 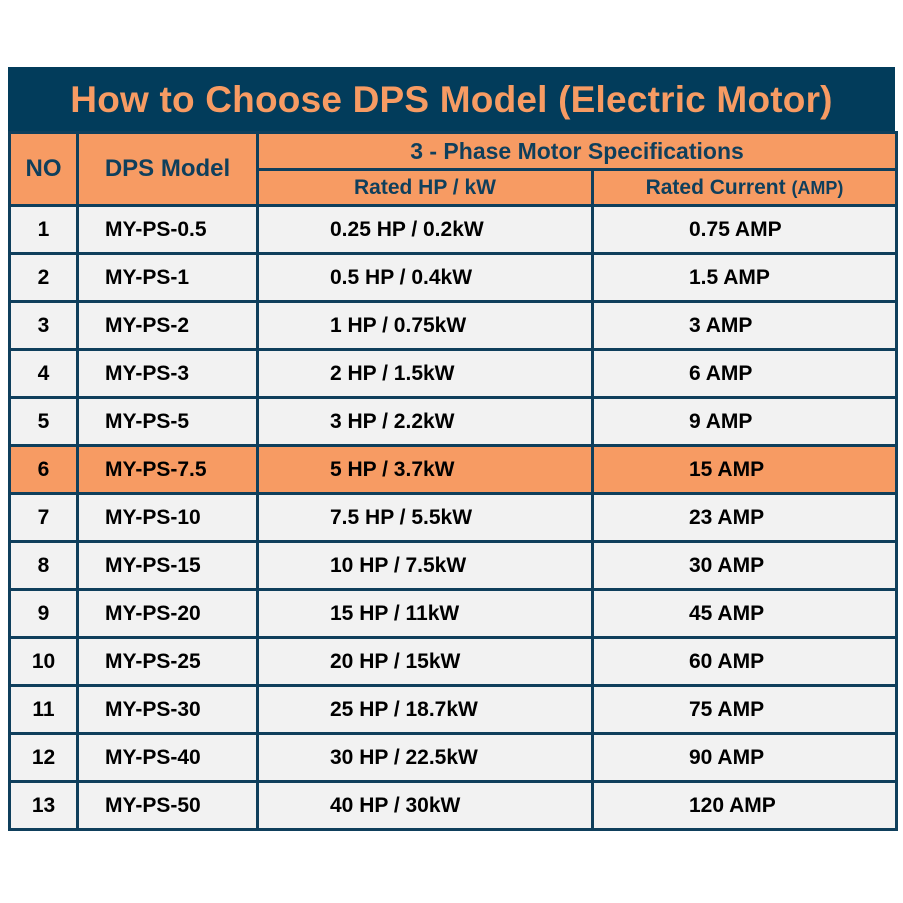 I want to click on cell-hp: 1 HP / 0.75kW, so click(x=425, y=325).